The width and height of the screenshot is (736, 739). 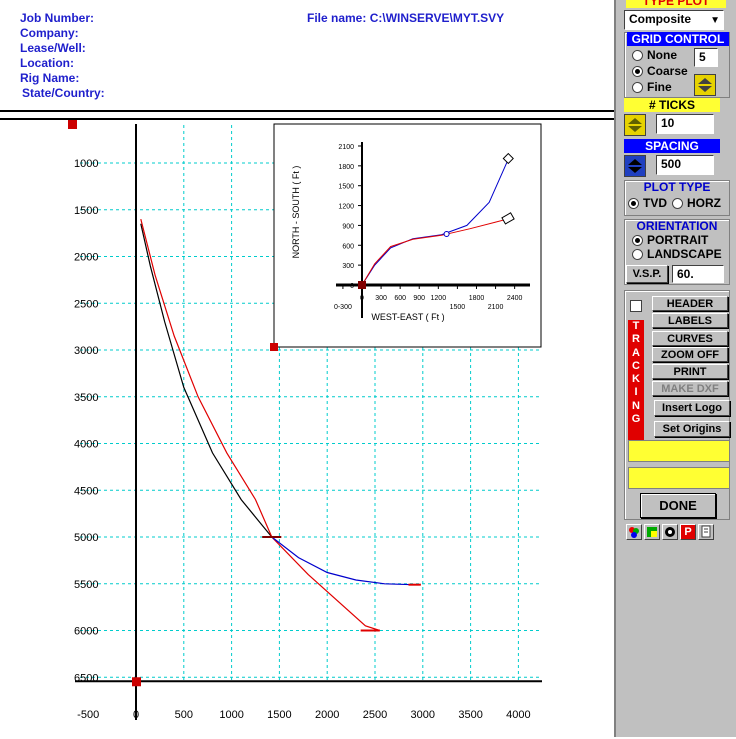 I want to click on grid-coarse-radio: Coarse, so click(x=660, y=71).